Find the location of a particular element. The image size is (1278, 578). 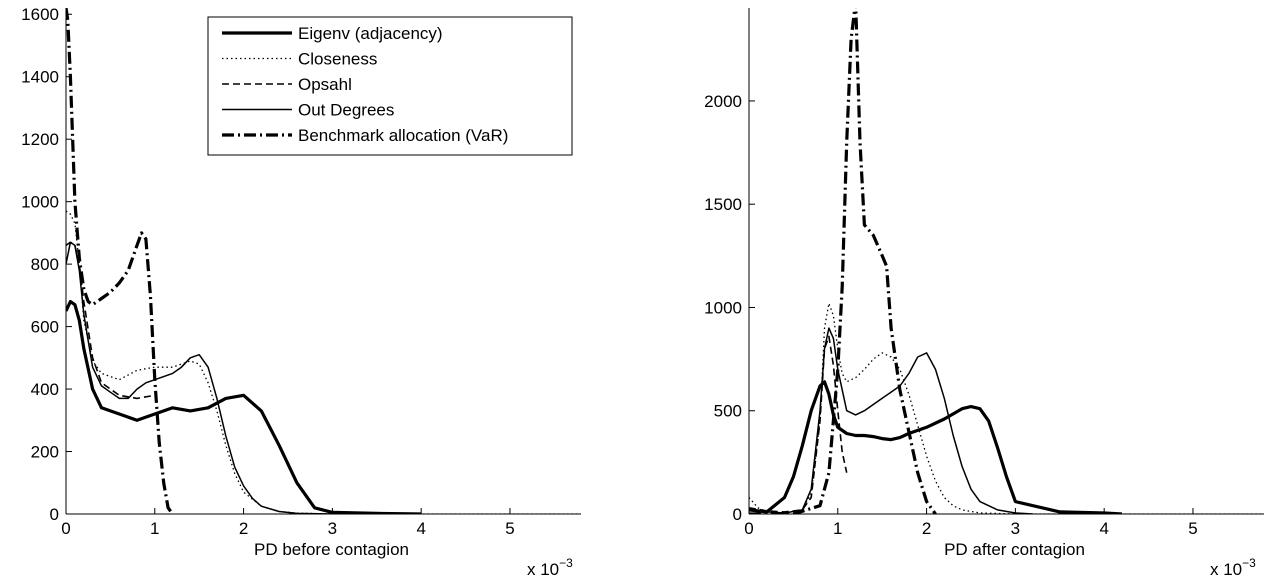

legend-label: Out Degrees is located at coordinates (346, 110).